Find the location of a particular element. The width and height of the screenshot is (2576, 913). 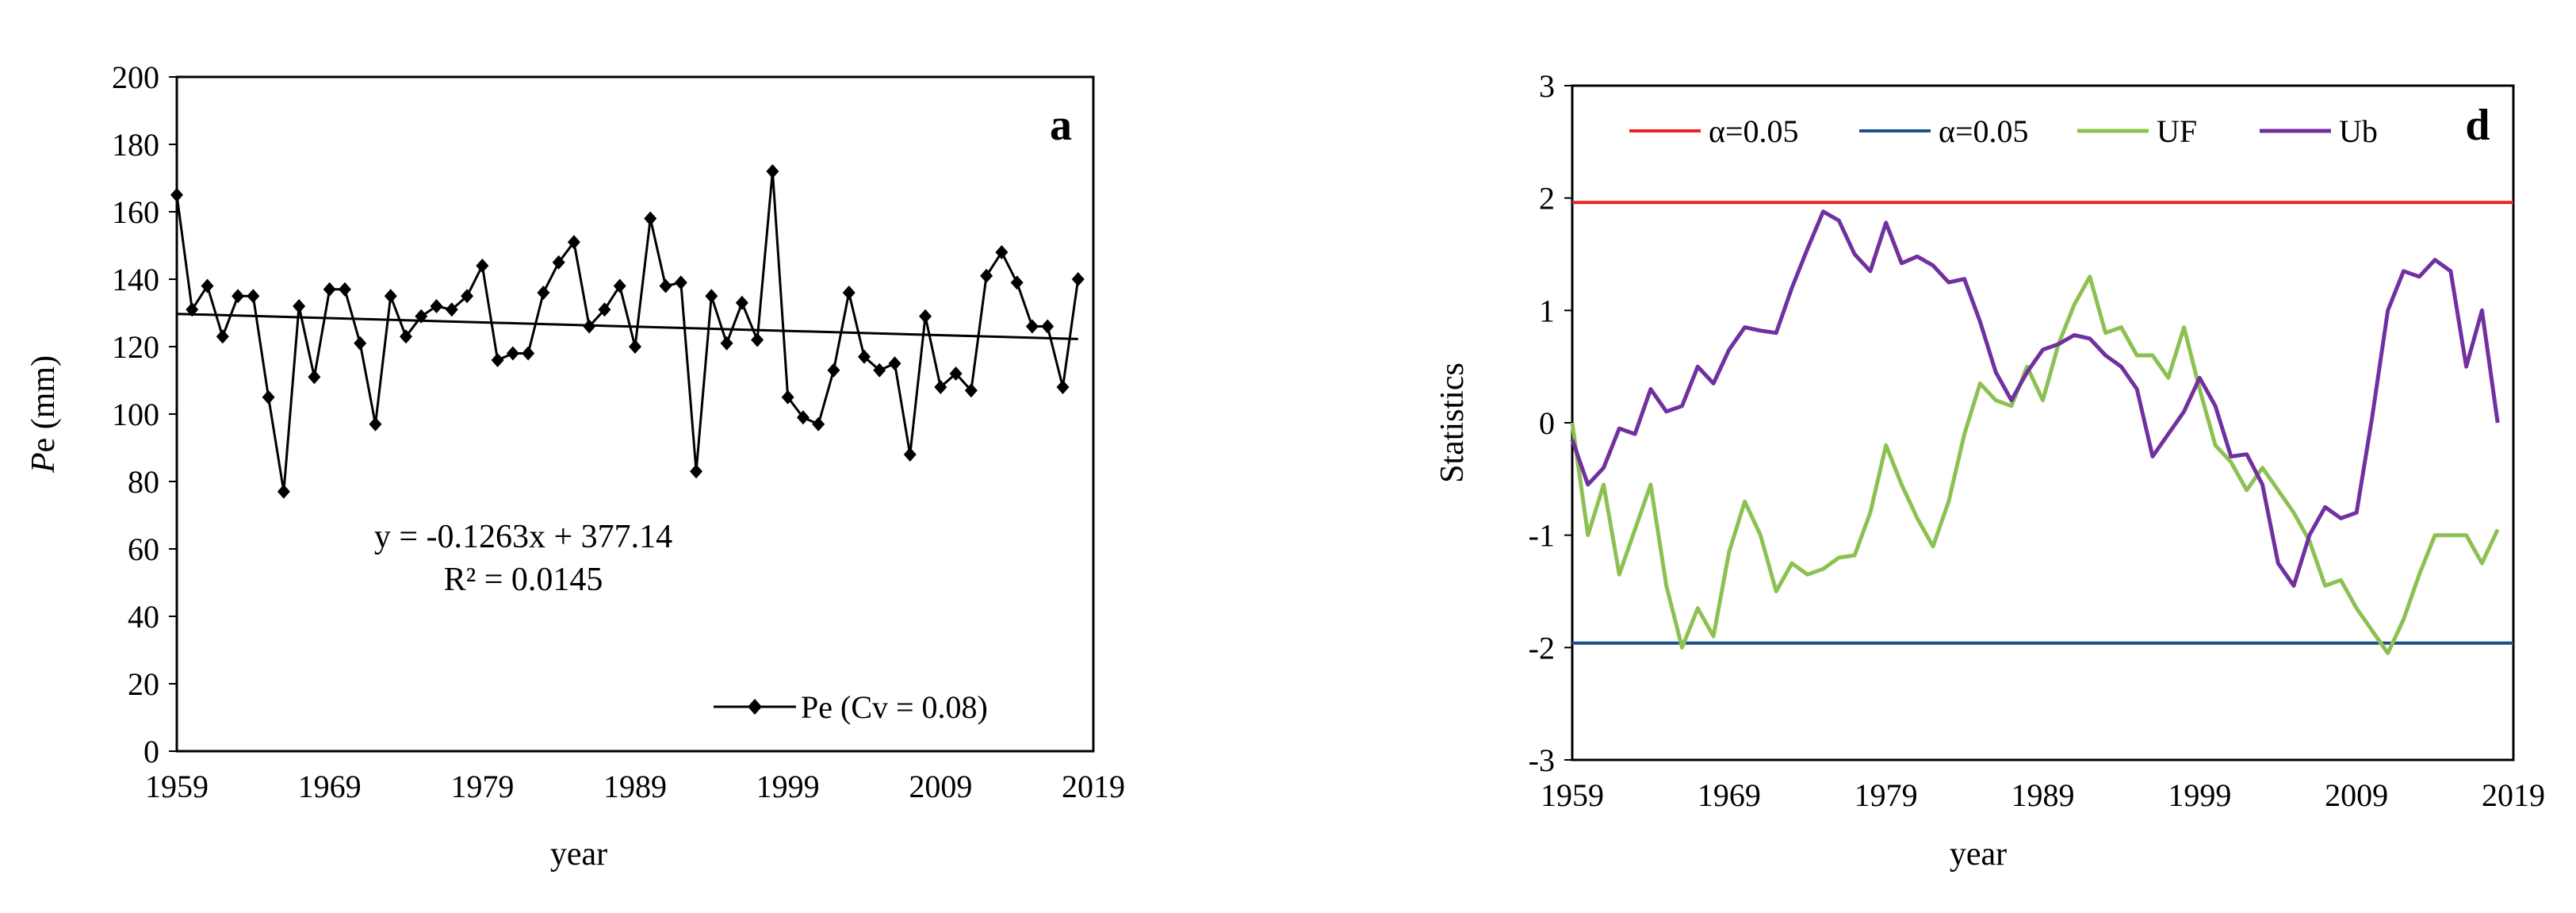

panel-label-d: d is located at coordinates (2477, 126).